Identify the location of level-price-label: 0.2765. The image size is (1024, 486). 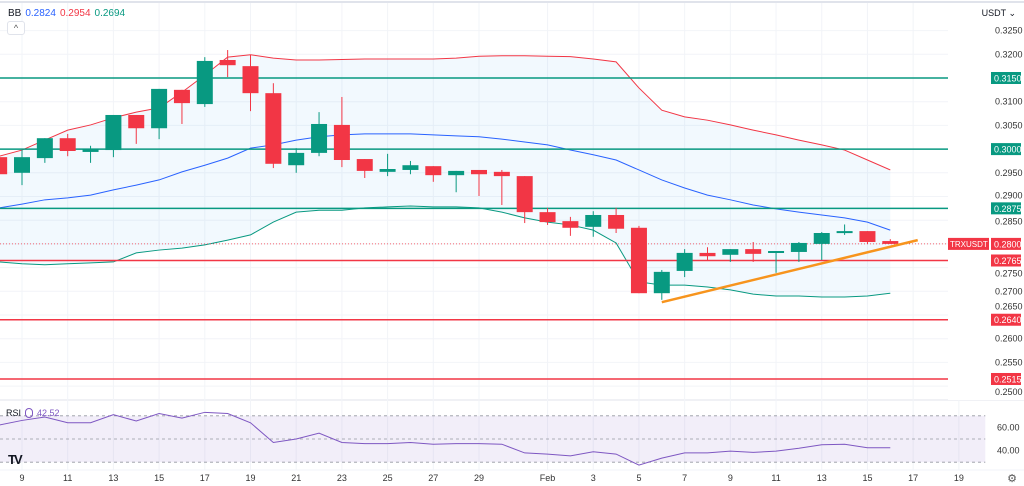
(1008, 261).